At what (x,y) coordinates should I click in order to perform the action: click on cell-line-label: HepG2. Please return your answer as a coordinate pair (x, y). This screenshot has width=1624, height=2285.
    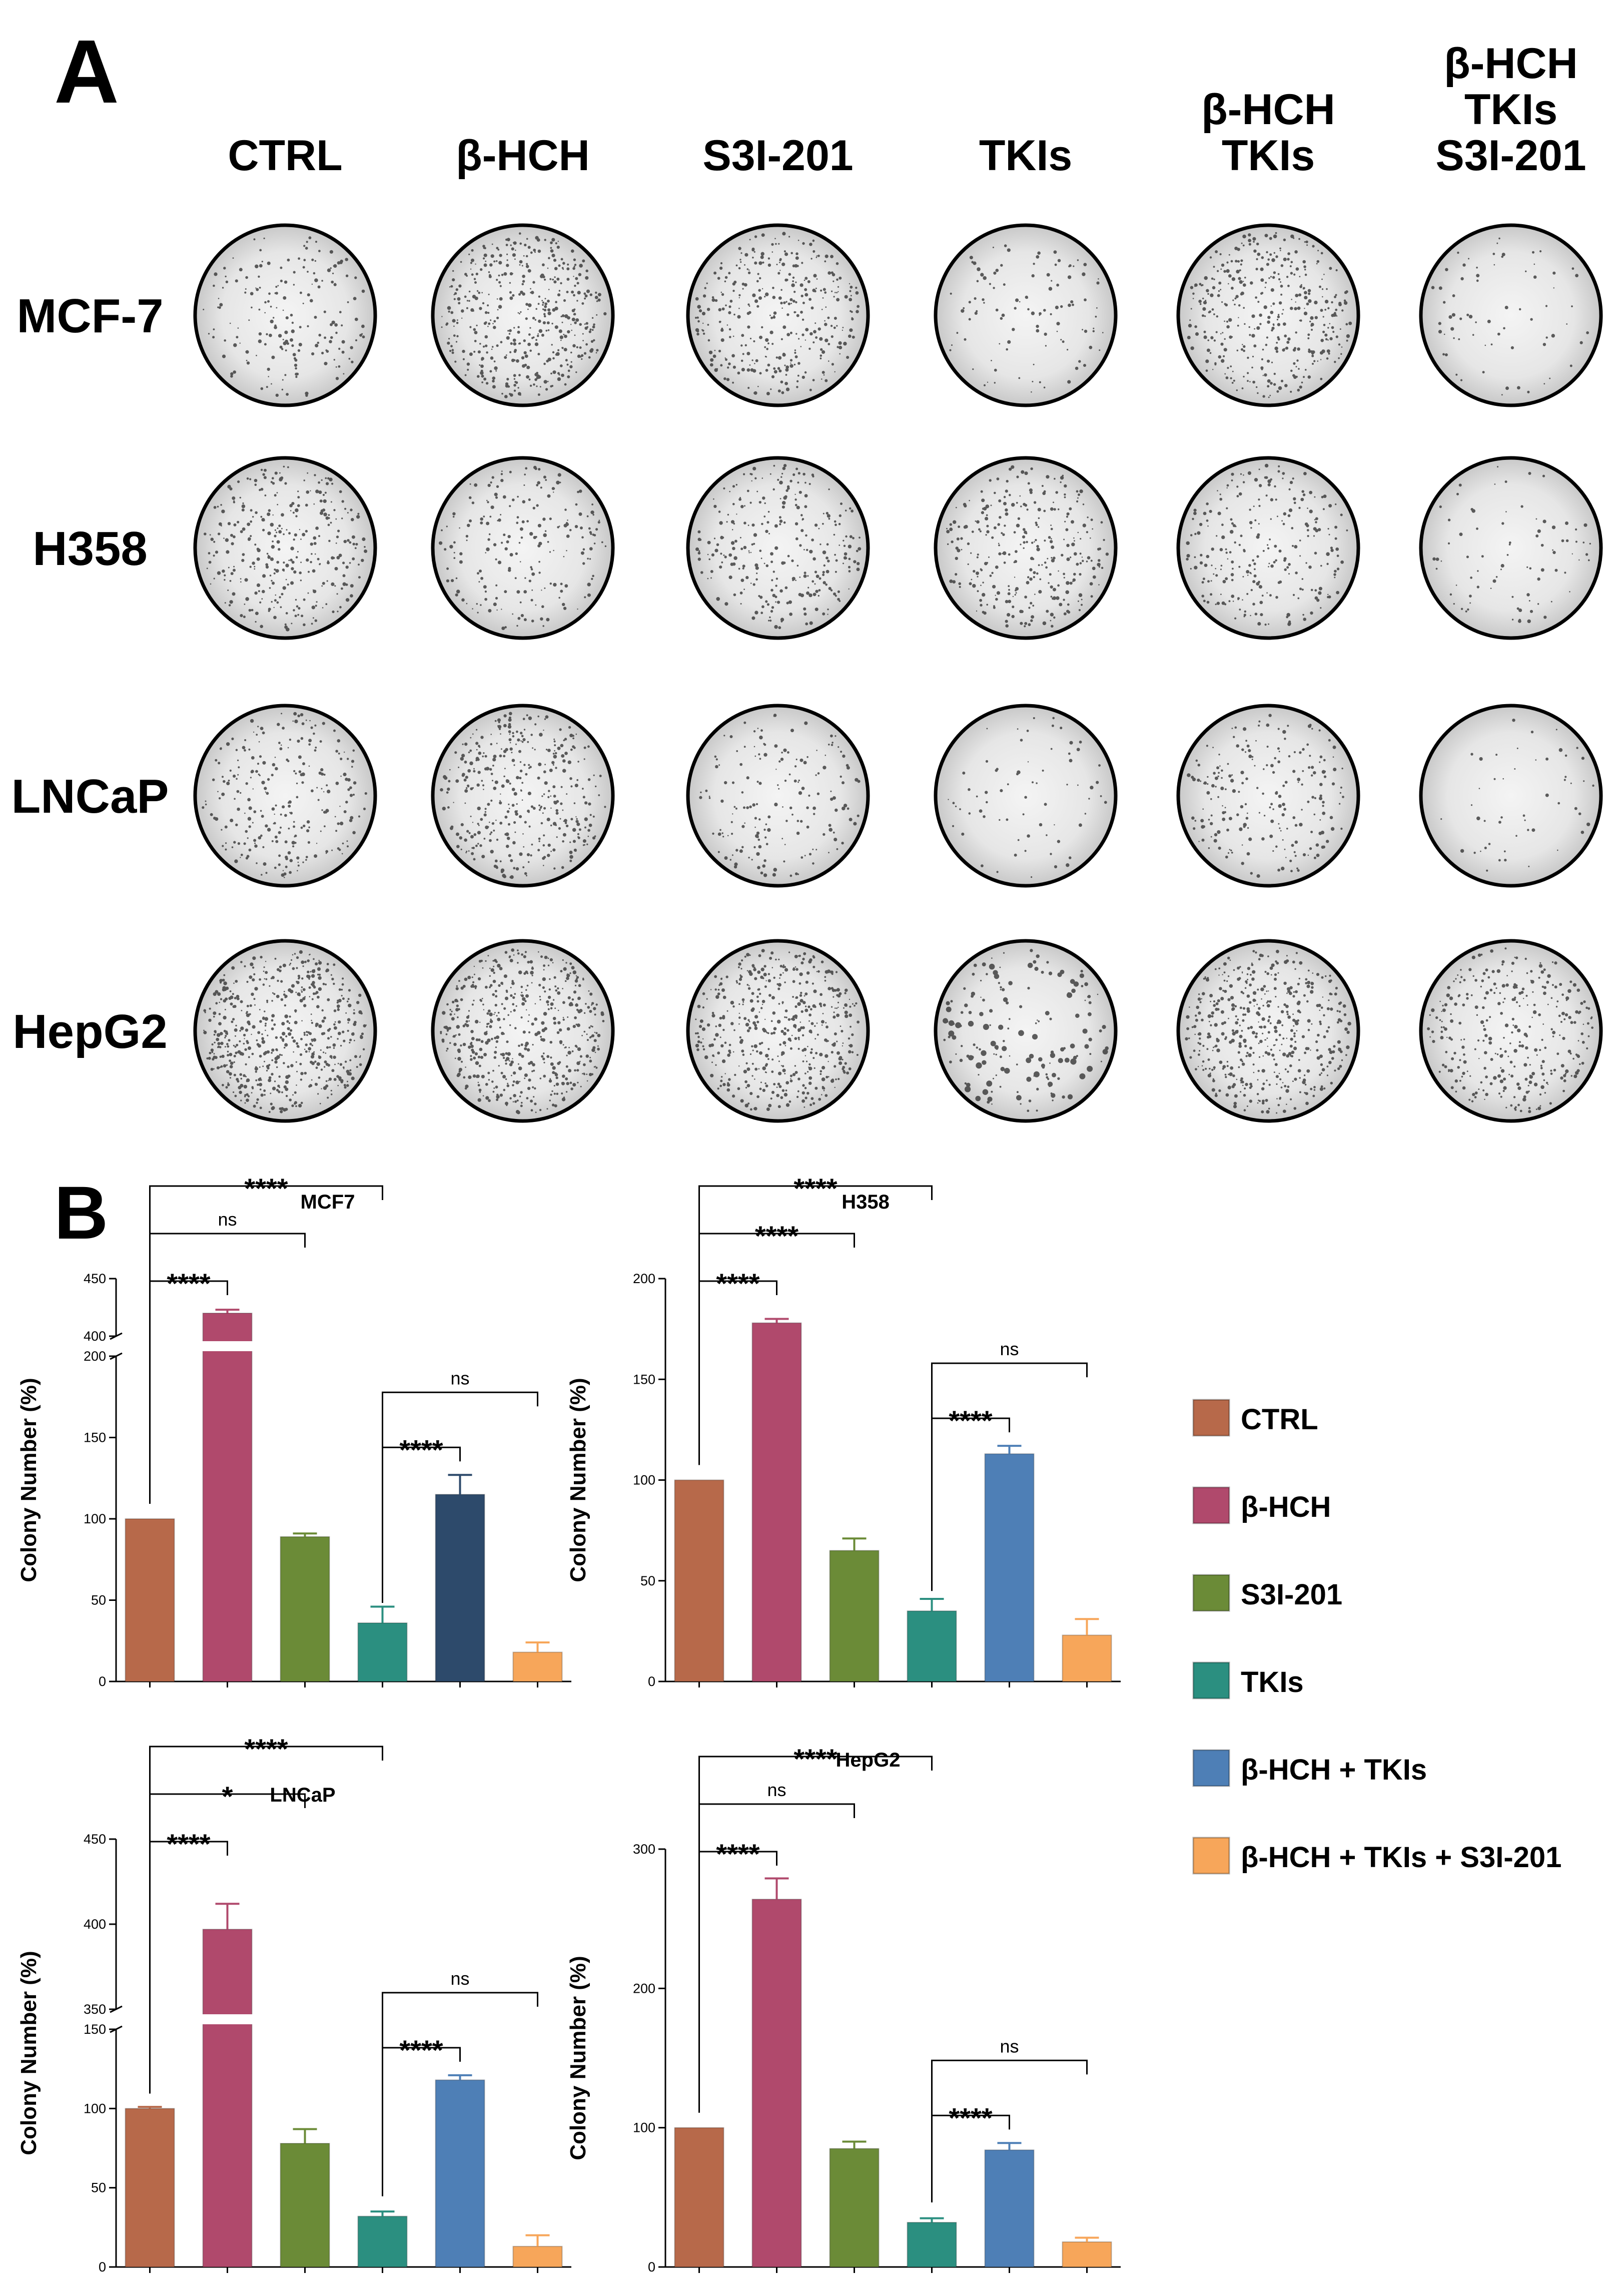
    Looking at the image, I should click on (90, 1031).